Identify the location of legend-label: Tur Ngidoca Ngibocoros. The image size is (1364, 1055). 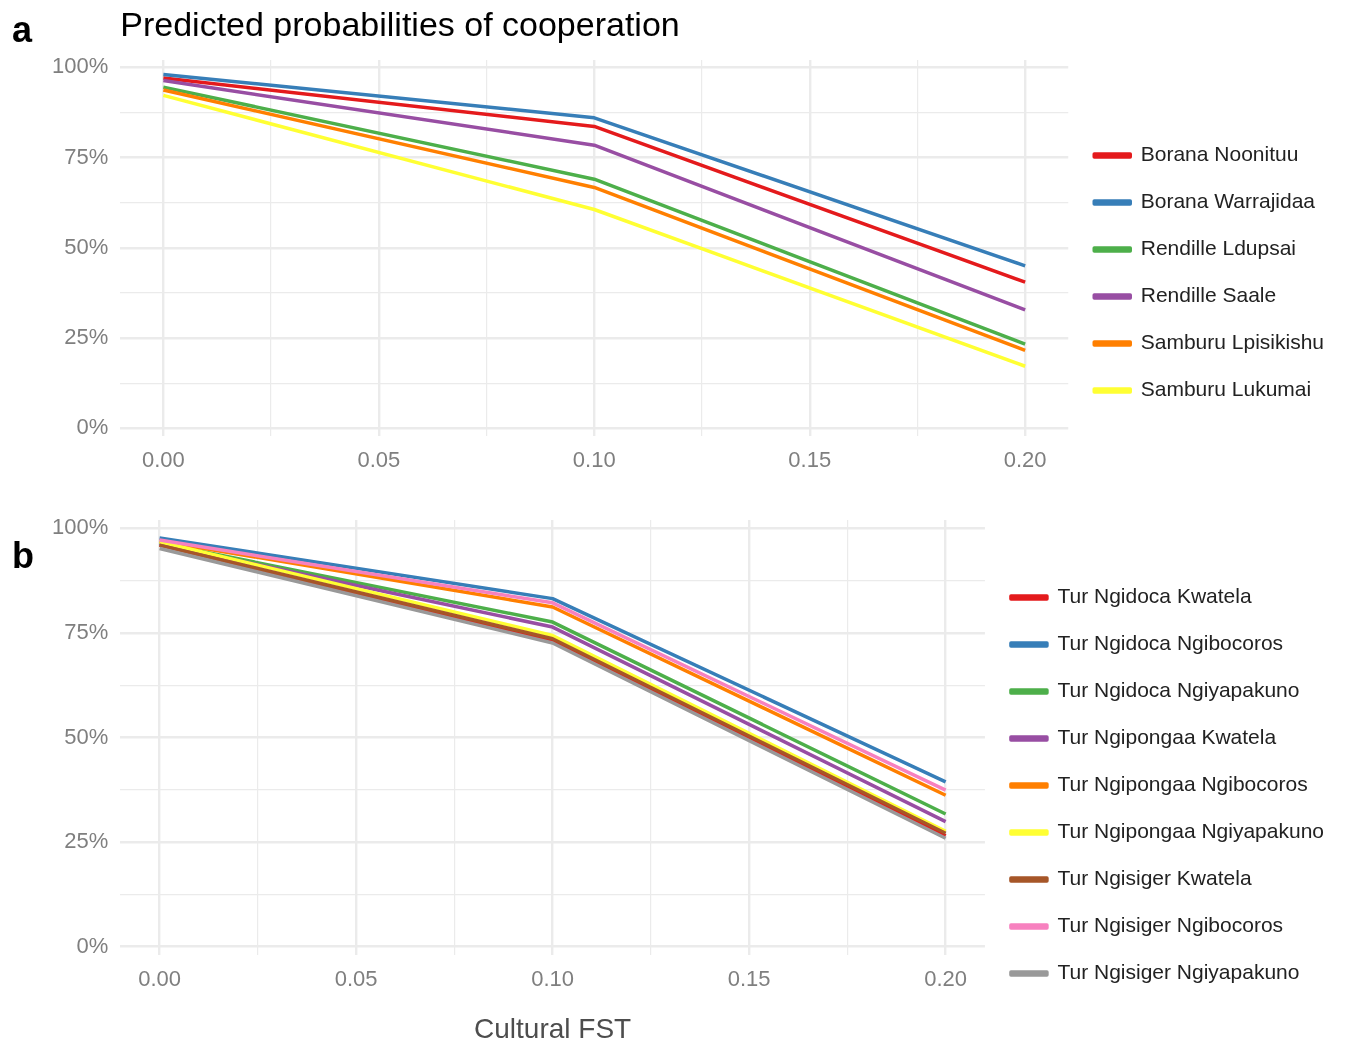
(1170, 643).